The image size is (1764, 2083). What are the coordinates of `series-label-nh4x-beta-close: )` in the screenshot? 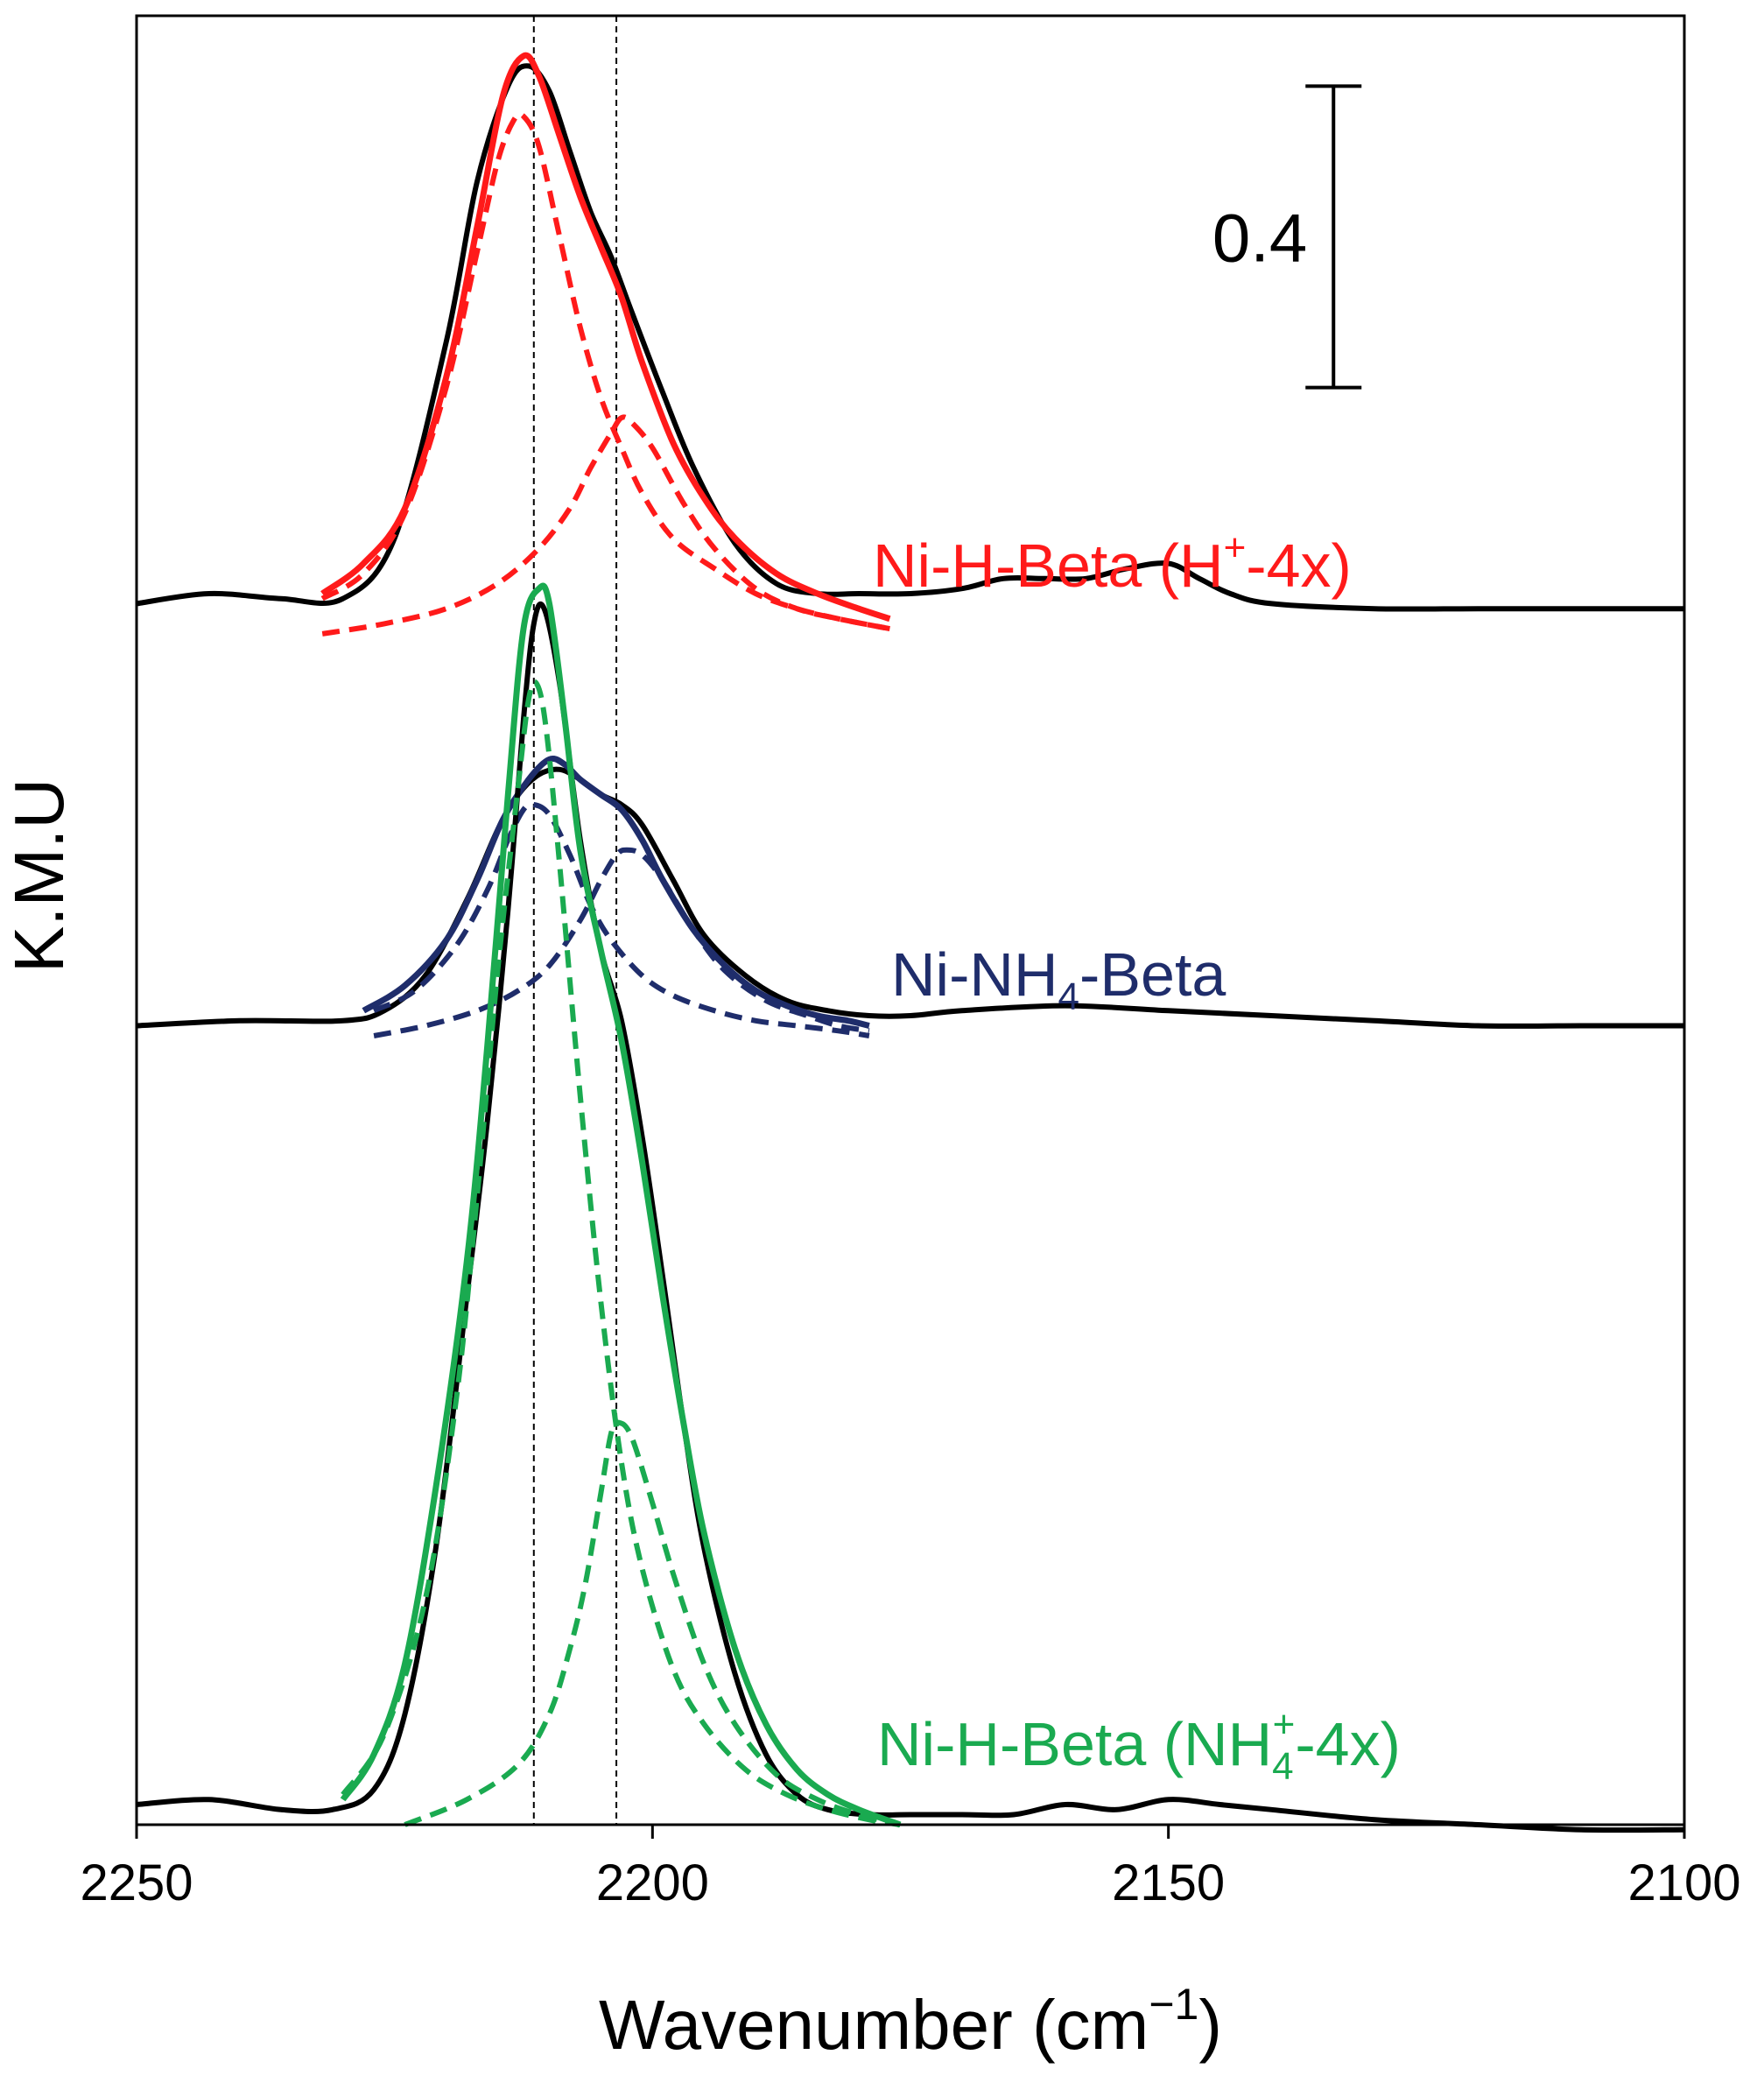 It's located at (1391, 1744).